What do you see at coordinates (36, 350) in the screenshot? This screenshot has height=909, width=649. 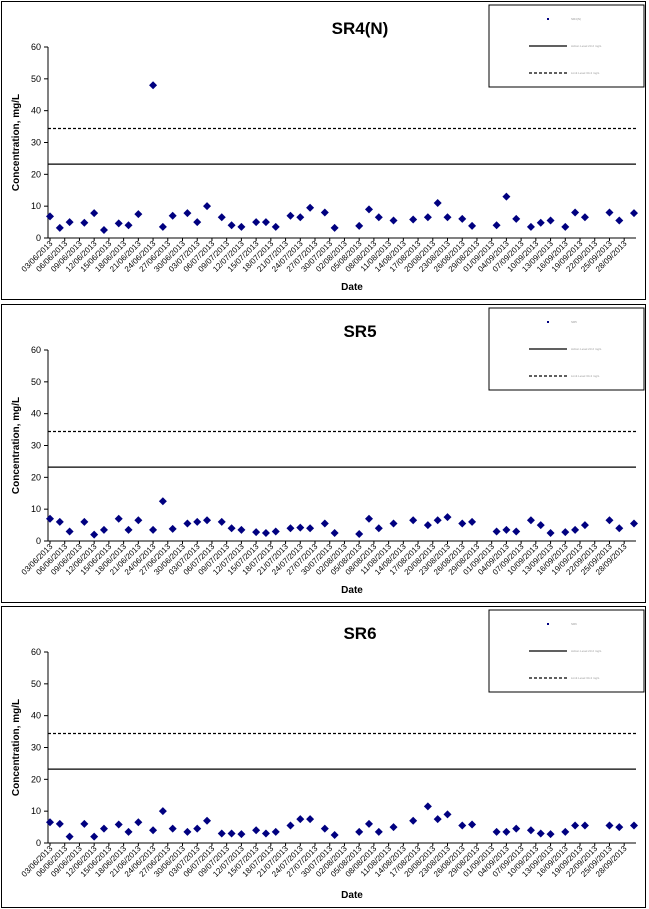 I see `y-tick-label: 60` at bounding box center [36, 350].